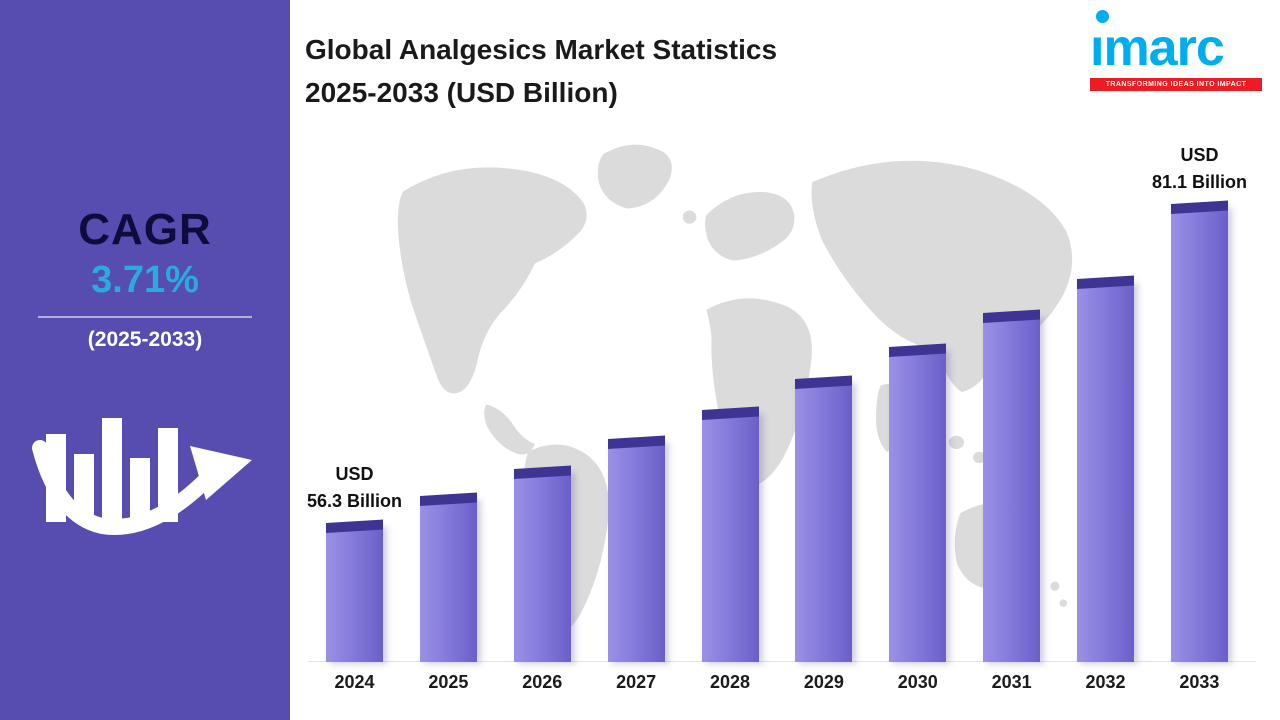  What do you see at coordinates (1102, 16) in the screenshot?
I see `logo-dot-icon` at bounding box center [1102, 16].